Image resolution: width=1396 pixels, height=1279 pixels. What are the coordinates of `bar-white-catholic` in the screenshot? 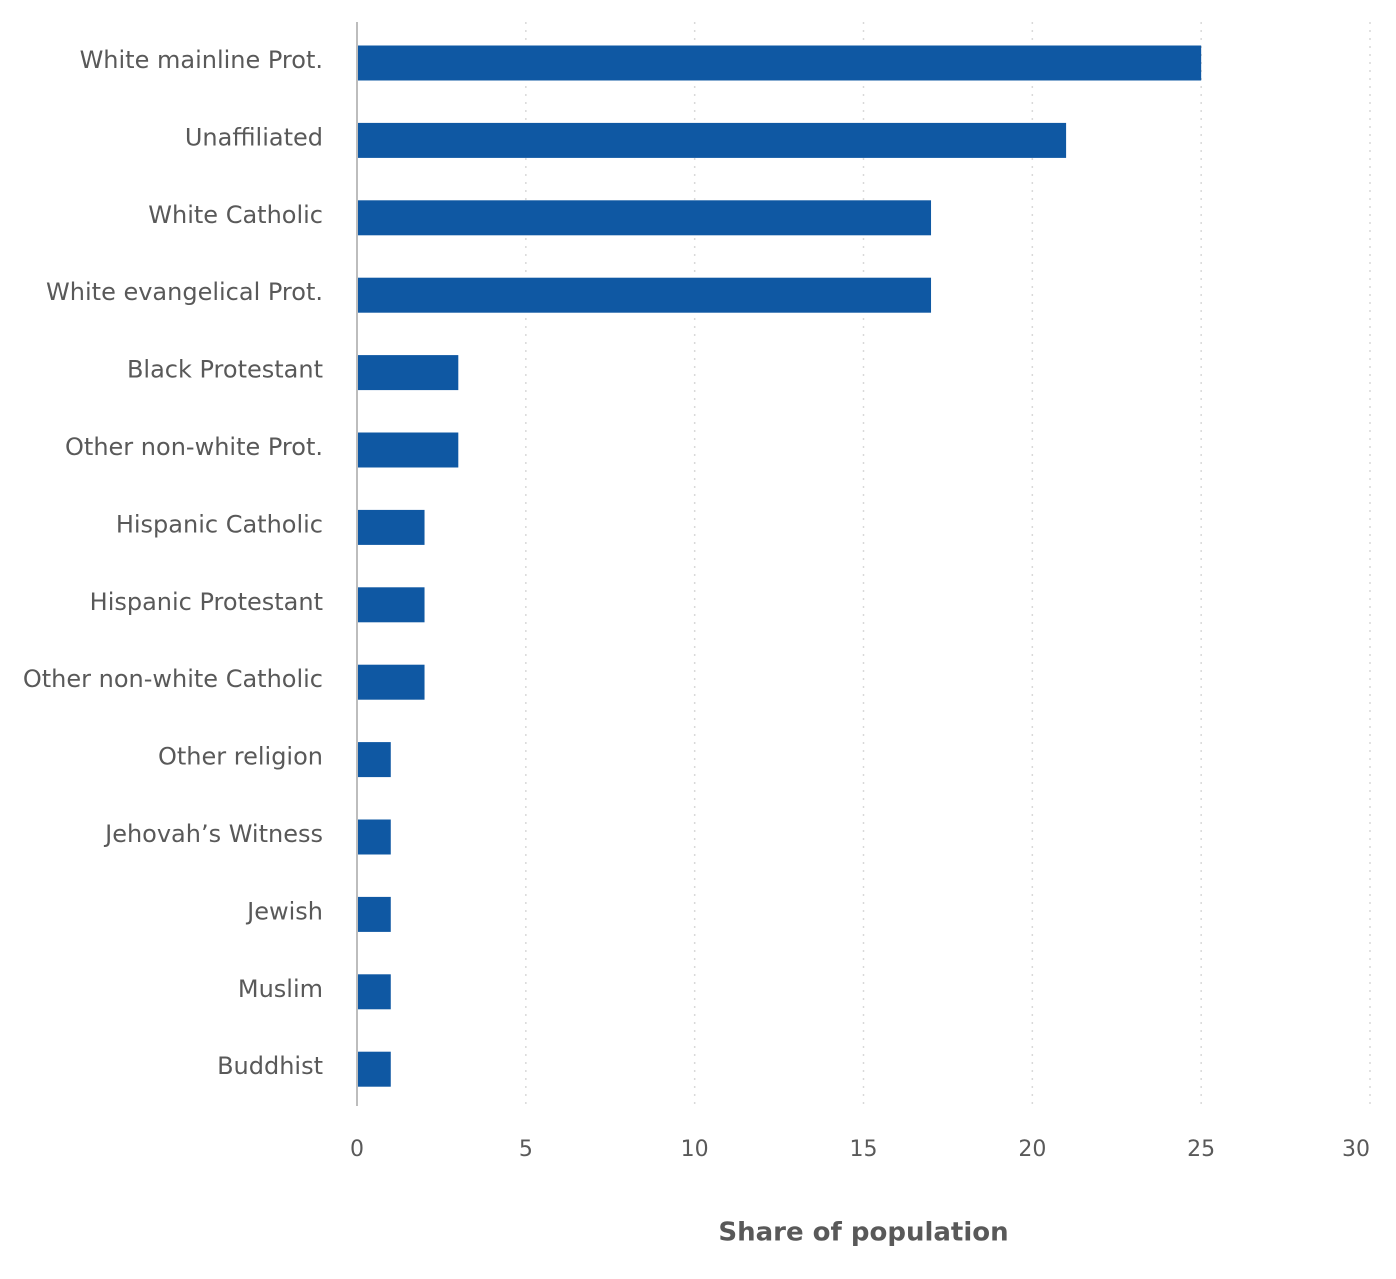 It's located at (644, 218).